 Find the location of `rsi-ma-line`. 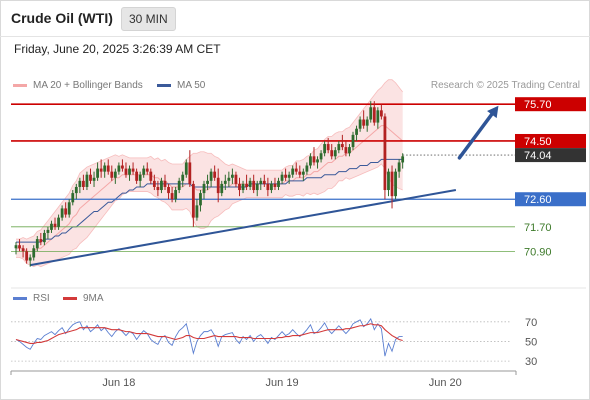

rsi-ma-line is located at coordinates (209, 333).